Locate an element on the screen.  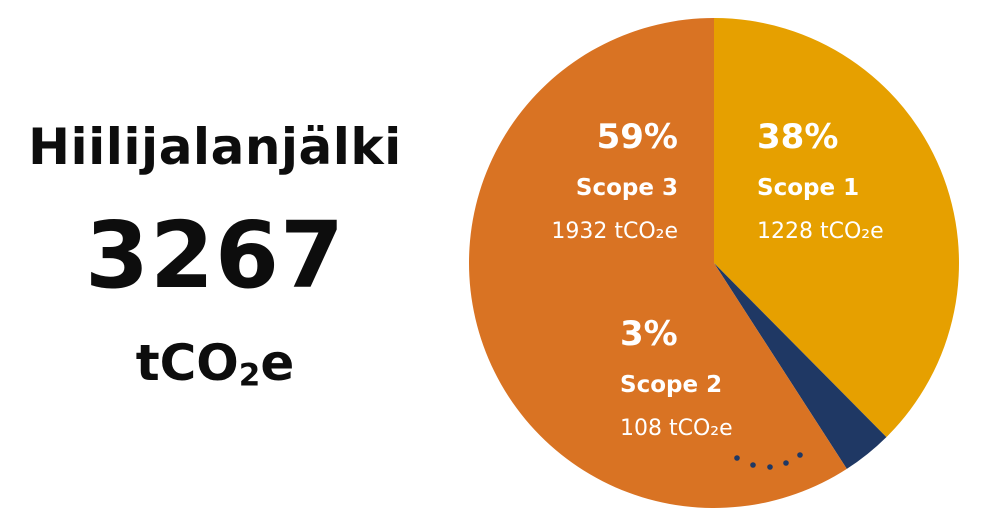
scope-1-name-label: Scope 1 is located at coordinates (808, 188).